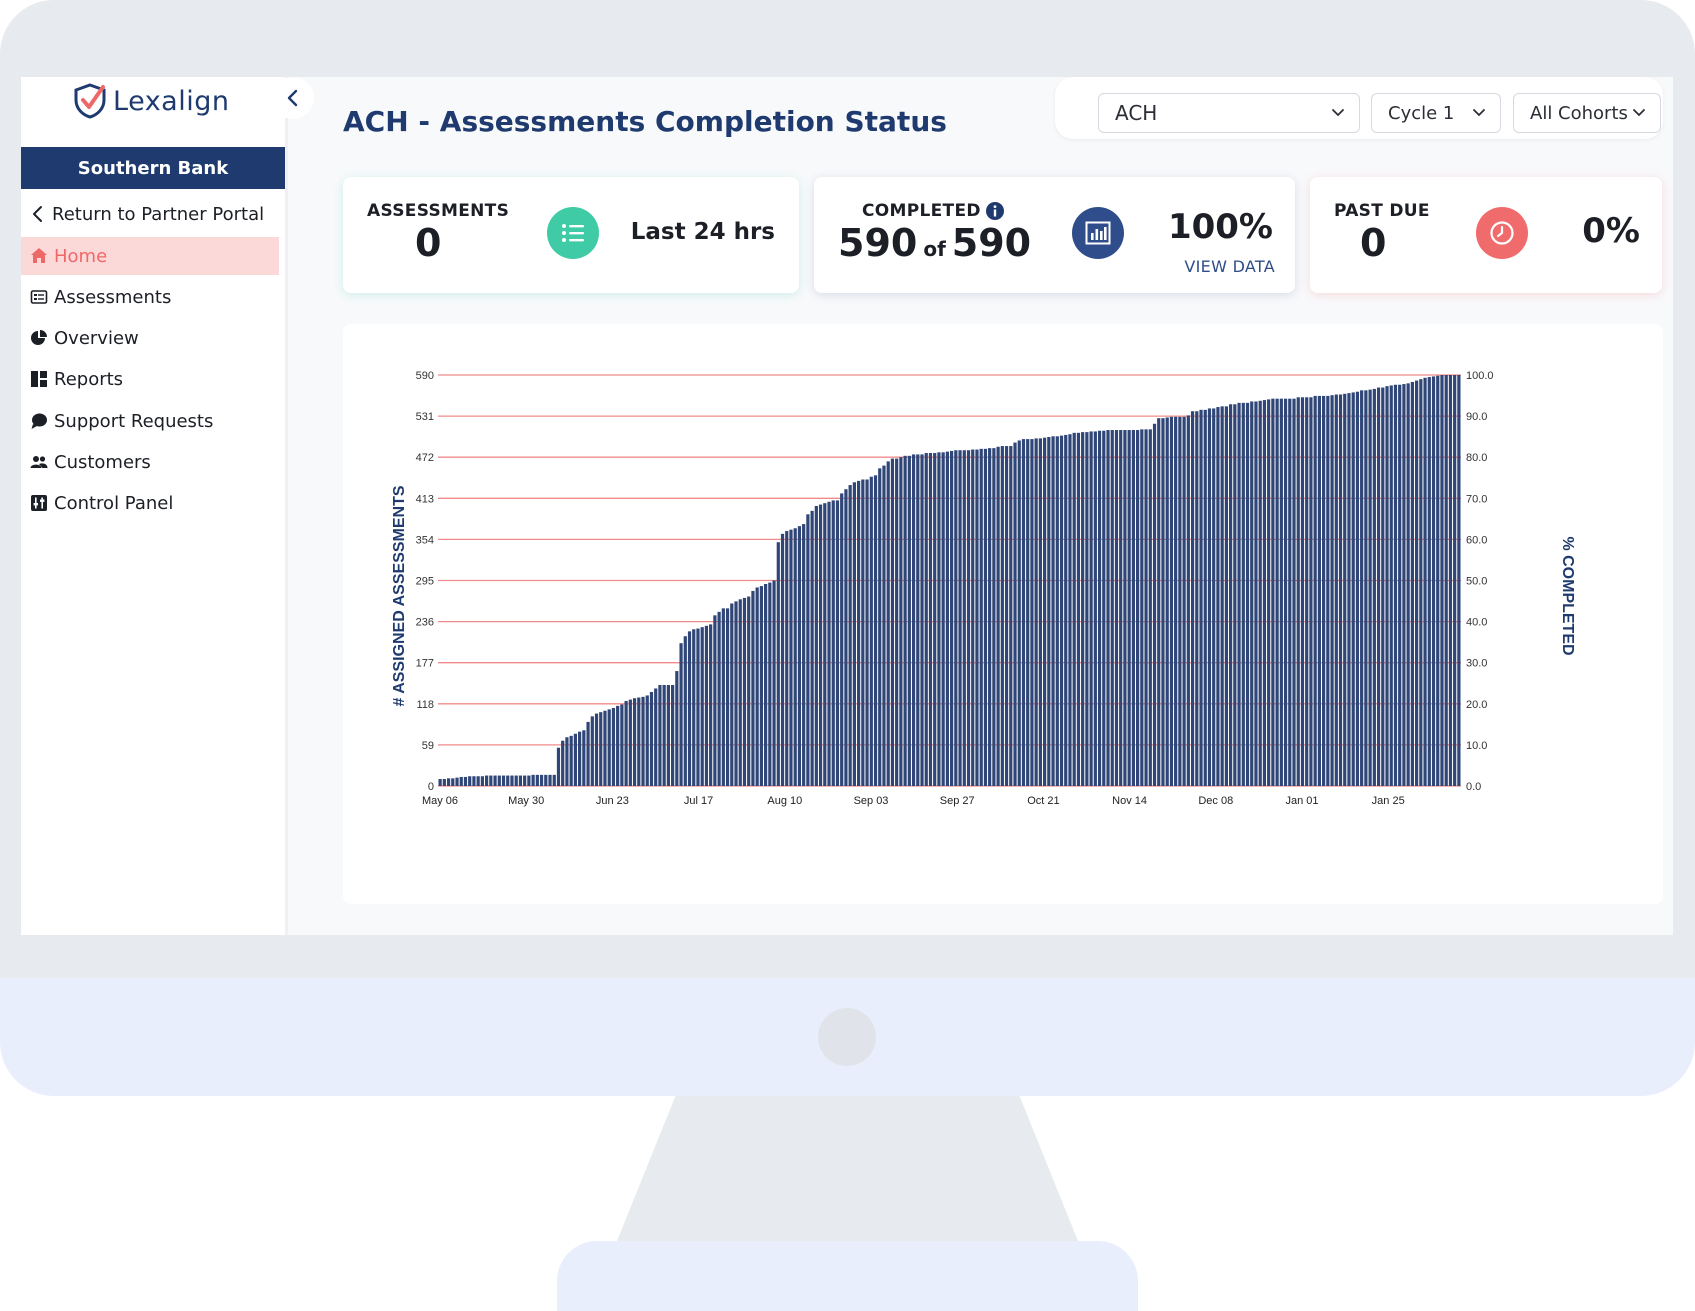  What do you see at coordinates (150, 421) in the screenshot?
I see `sidebar-item-support-requests: Support Requests` at bounding box center [150, 421].